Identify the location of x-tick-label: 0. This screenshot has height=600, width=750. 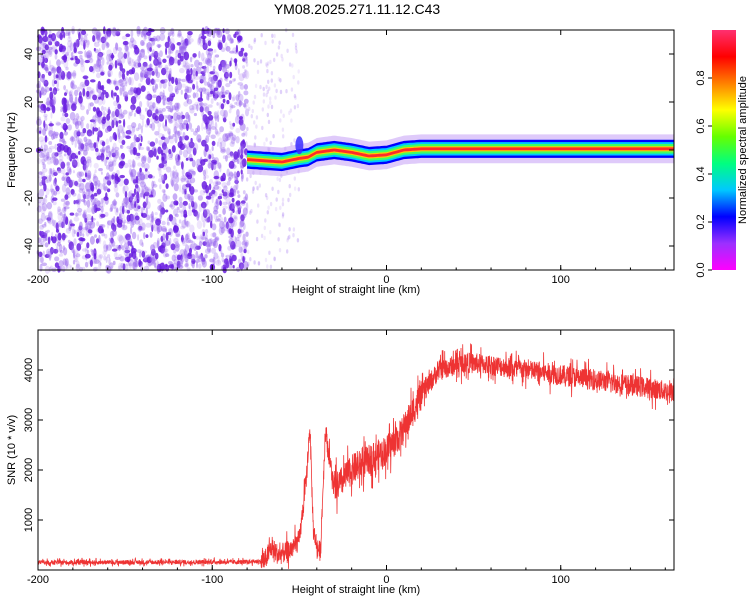
(386, 580).